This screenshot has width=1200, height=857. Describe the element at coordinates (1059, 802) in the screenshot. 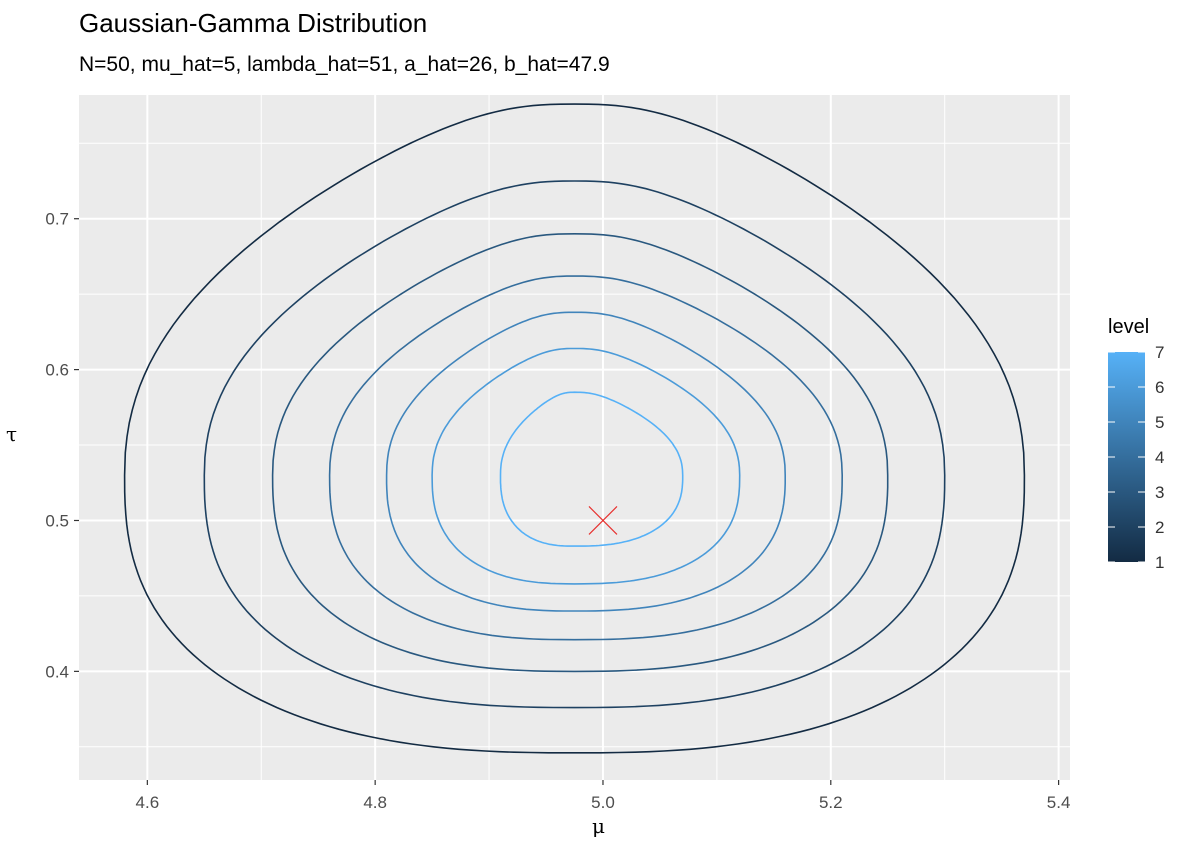

I see `x-tick-label: 5.4` at that location.